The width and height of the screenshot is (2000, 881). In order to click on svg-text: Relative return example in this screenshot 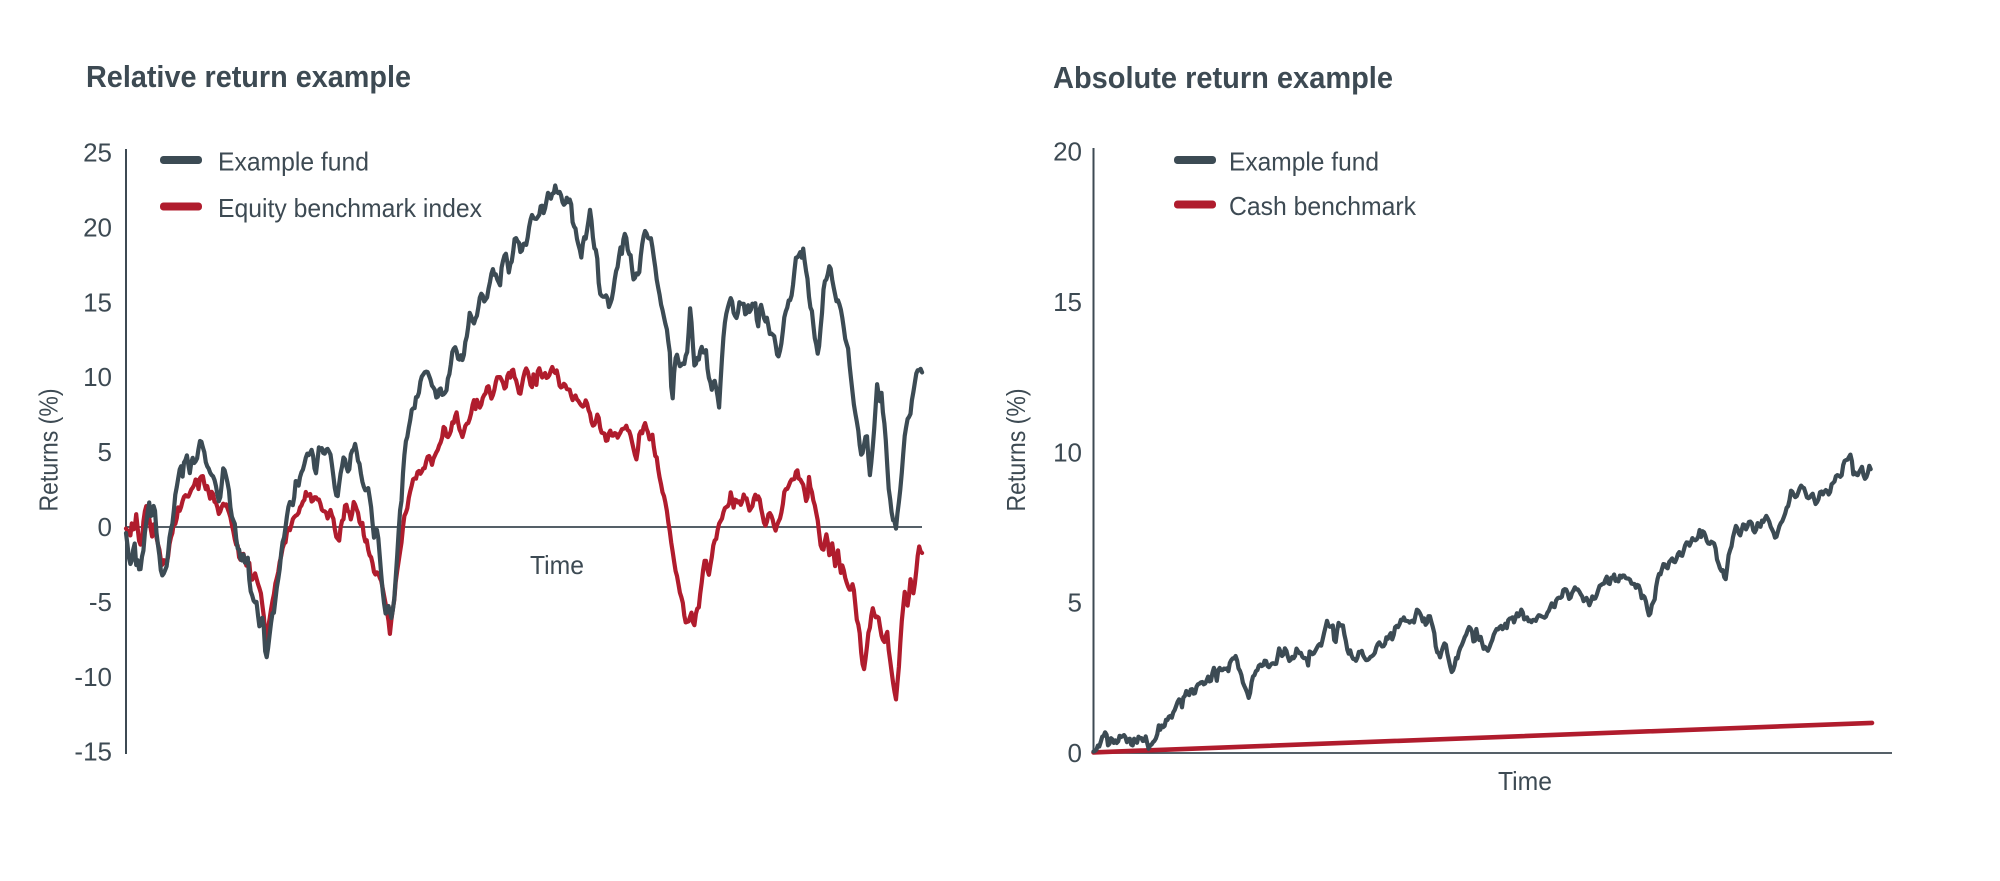, I will do `click(248, 76)`.